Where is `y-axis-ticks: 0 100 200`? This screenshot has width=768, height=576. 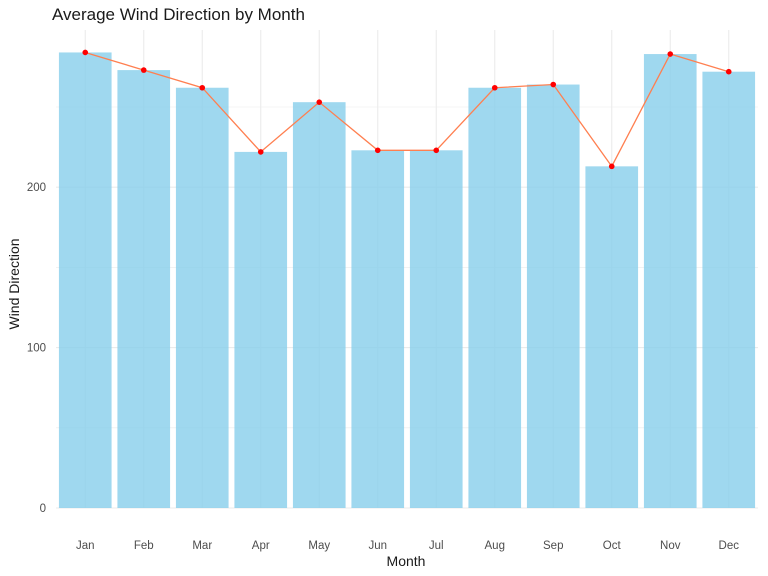 y-axis-ticks: 0 100 200 is located at coordinates (36, 348).